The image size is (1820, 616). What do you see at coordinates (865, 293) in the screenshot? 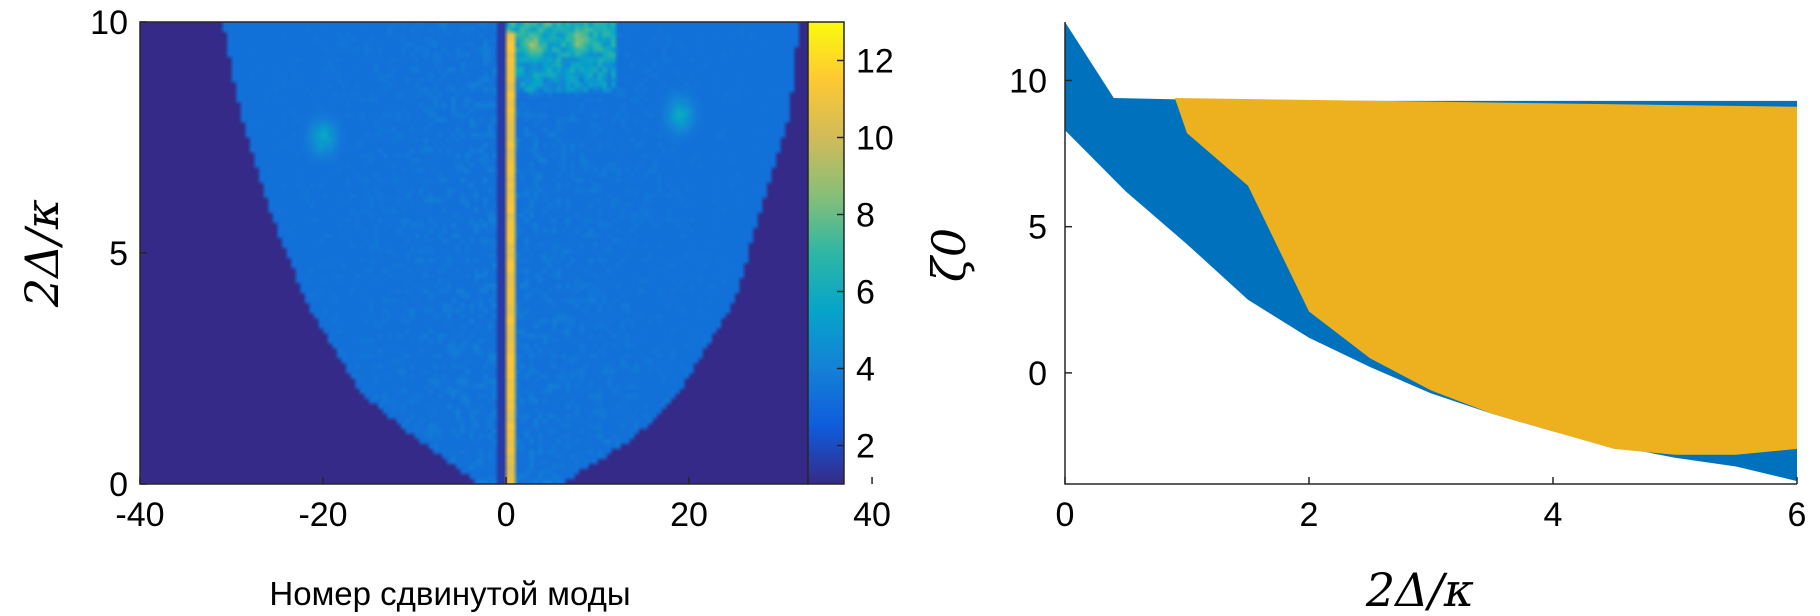
I see `colorbar-tick-label: 6` at bounding box center [865, 293].